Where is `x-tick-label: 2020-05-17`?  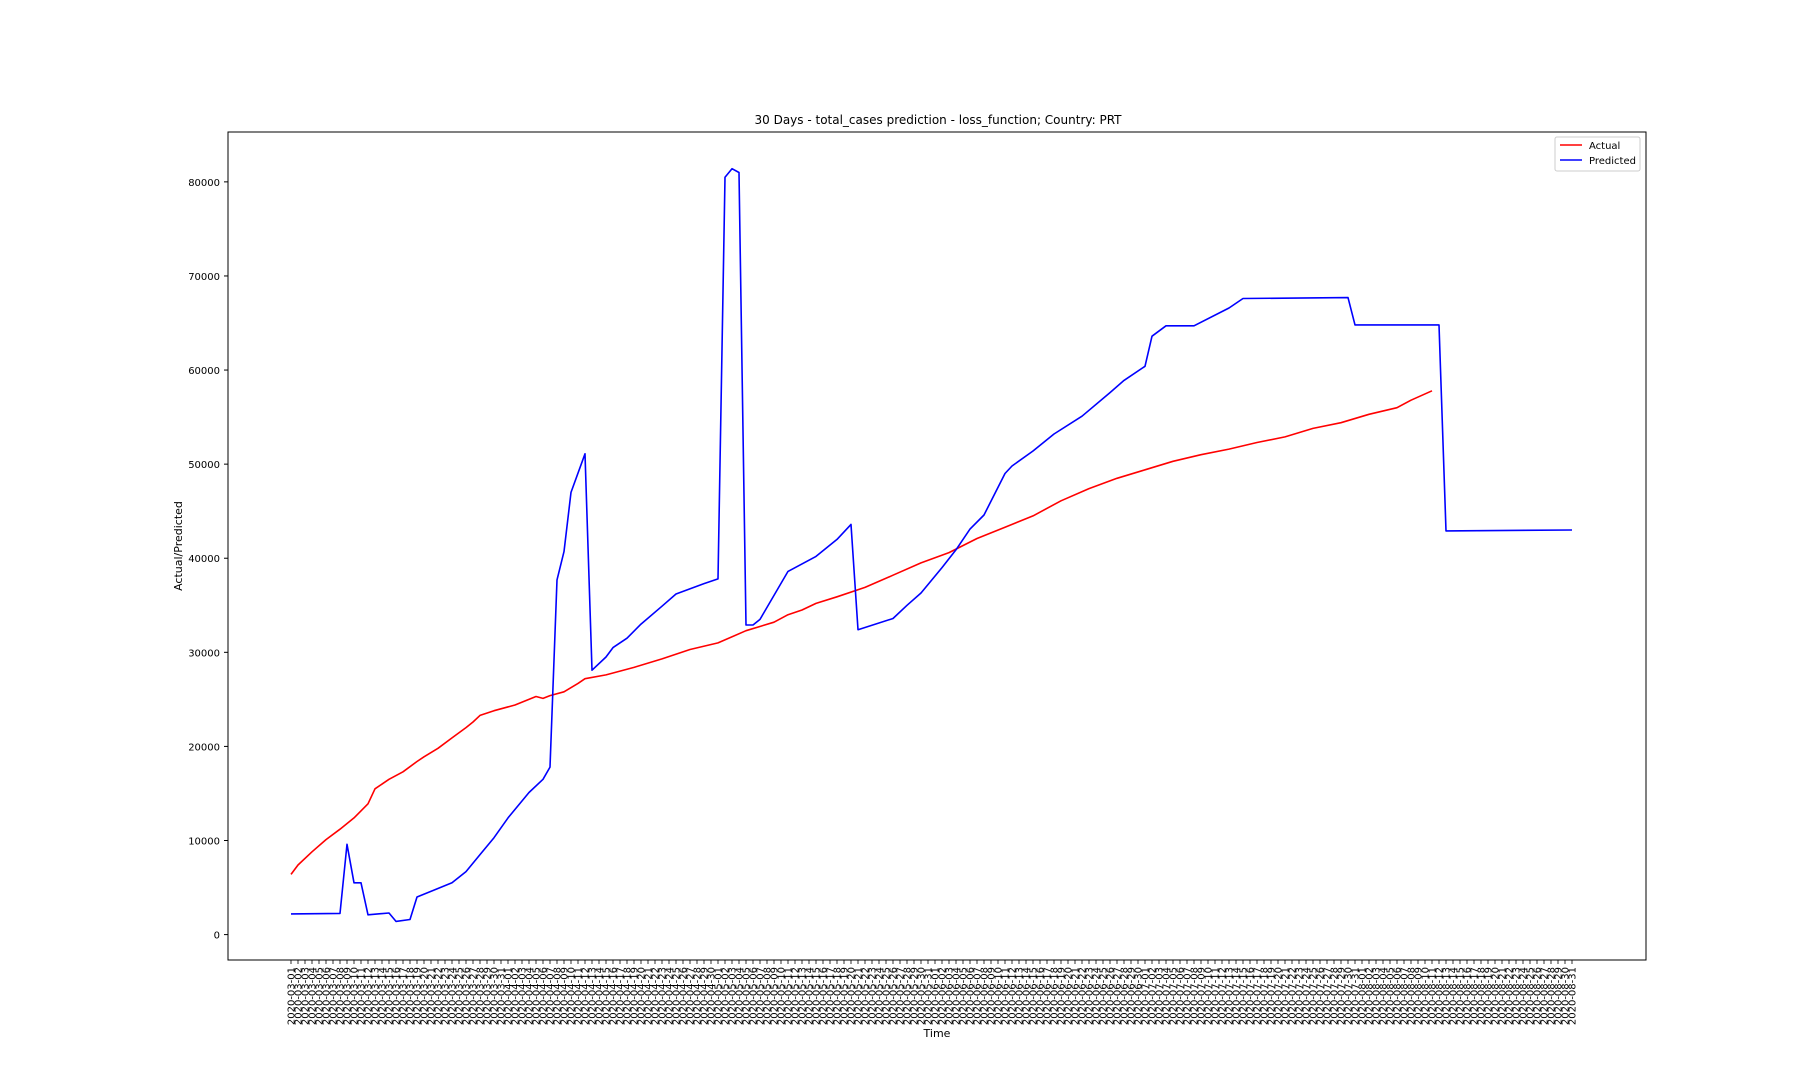
x-tick-label: 2020-05-17 is located at coordinates (831, 996).